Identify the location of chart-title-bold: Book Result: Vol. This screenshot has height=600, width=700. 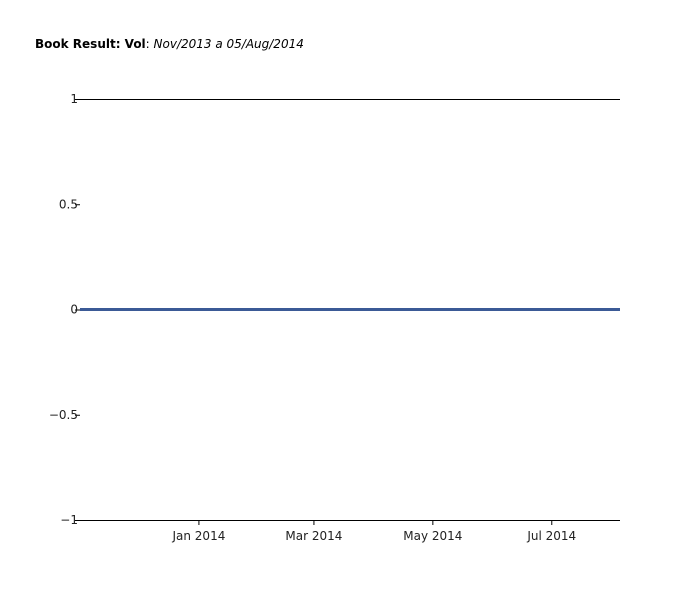
(90, 44).